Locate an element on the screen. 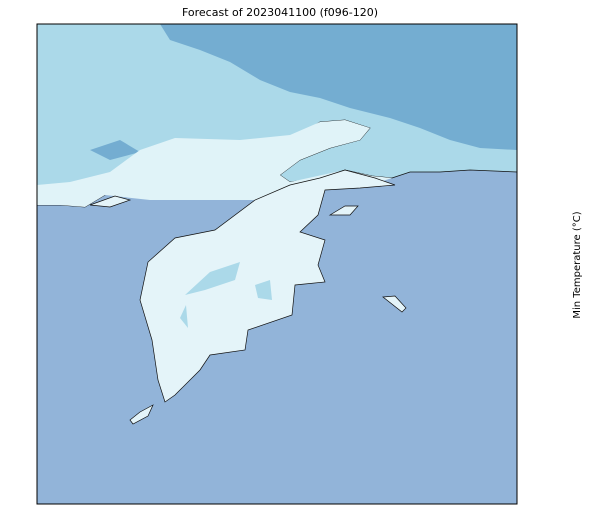 The height and width of the screenshot is (528, 592). colorbar-label: Min Temperature (°C) is located at coordinates (577, 264).